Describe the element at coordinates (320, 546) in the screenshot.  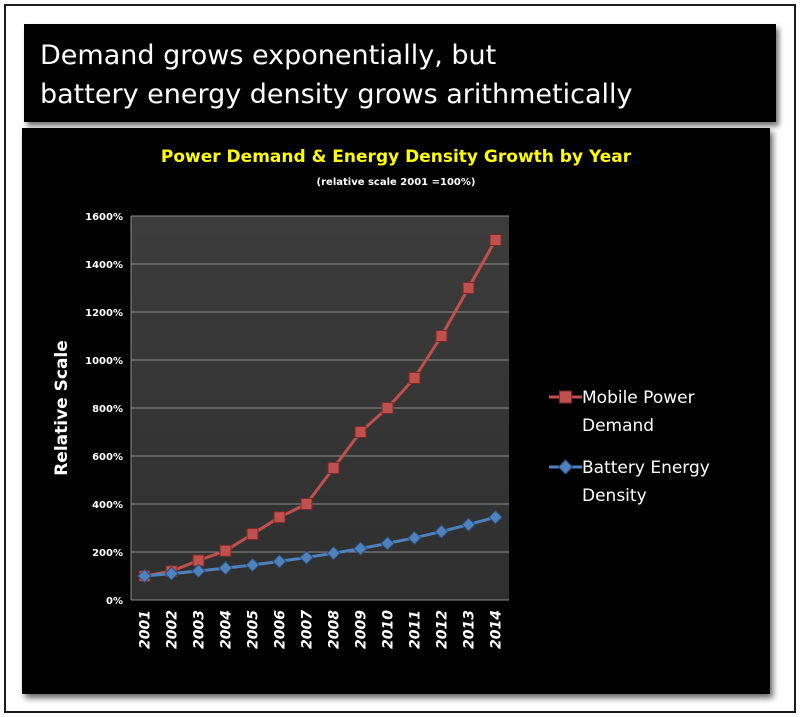
I see `series-battery-energy-density` at that location.